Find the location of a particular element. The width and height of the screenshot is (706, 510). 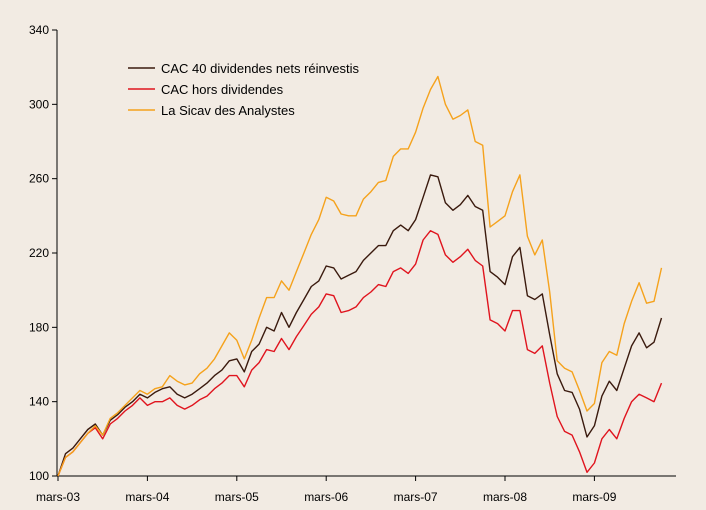

x-tick-label: mars-05 is located at coordinates (237, 497).